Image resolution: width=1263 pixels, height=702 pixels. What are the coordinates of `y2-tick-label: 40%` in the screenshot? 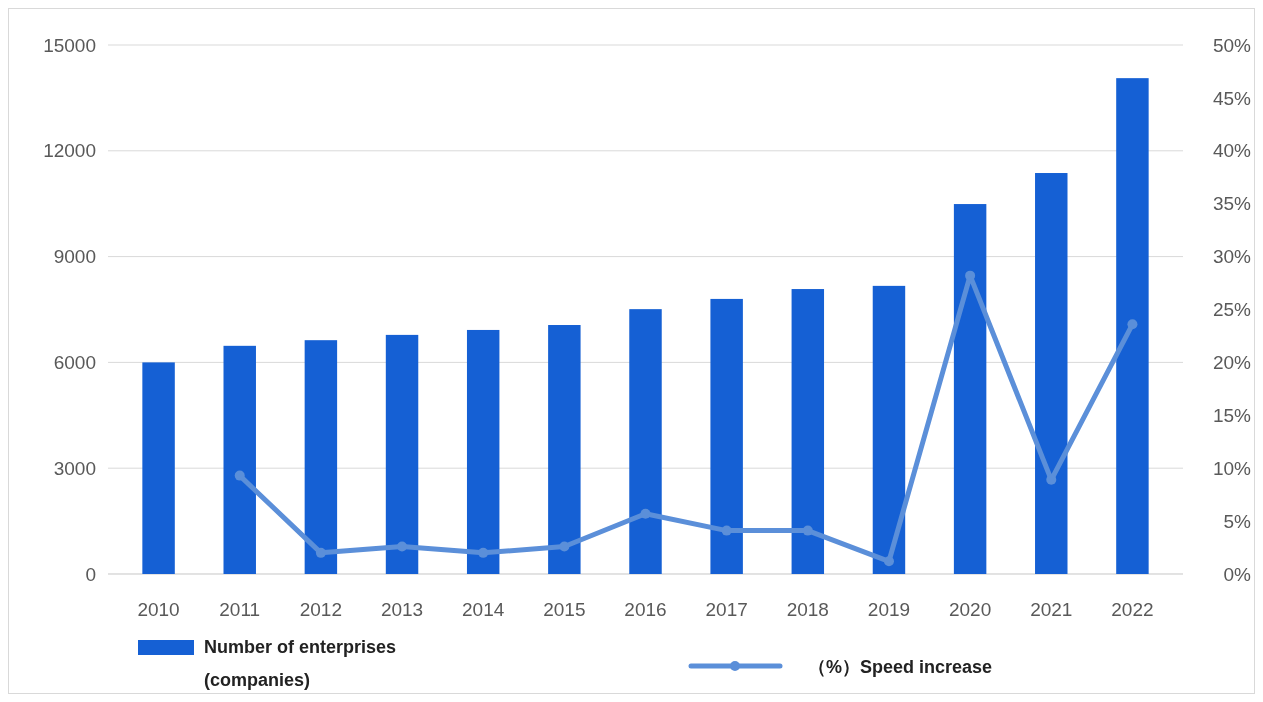 It's located at (1232, 151).